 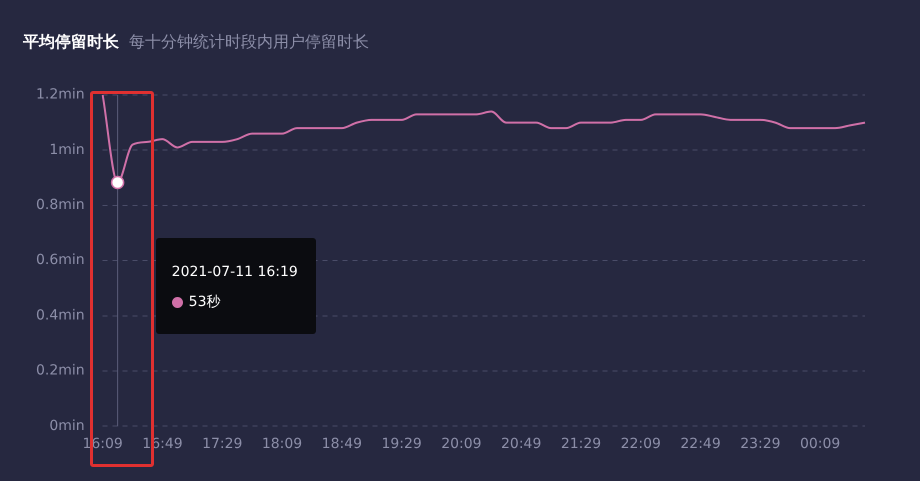 What do you see at coordinates (282, 444) in the screenshot?
I see `x-tick-label: 18:09` at bounding box center [282, 444].